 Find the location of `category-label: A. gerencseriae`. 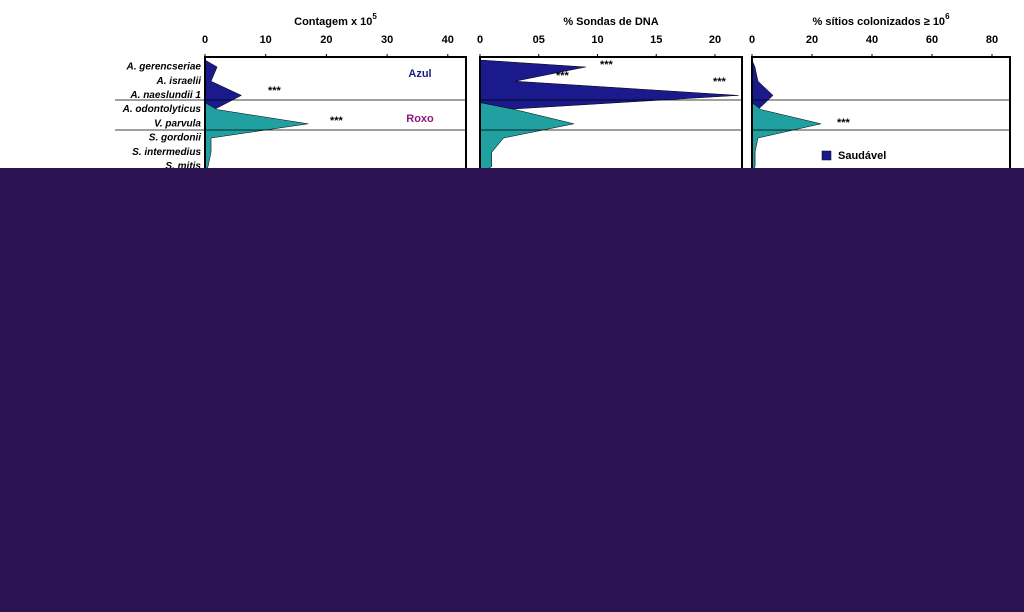

category-label: A. gerencseriae is located at coordinates (164, 67).